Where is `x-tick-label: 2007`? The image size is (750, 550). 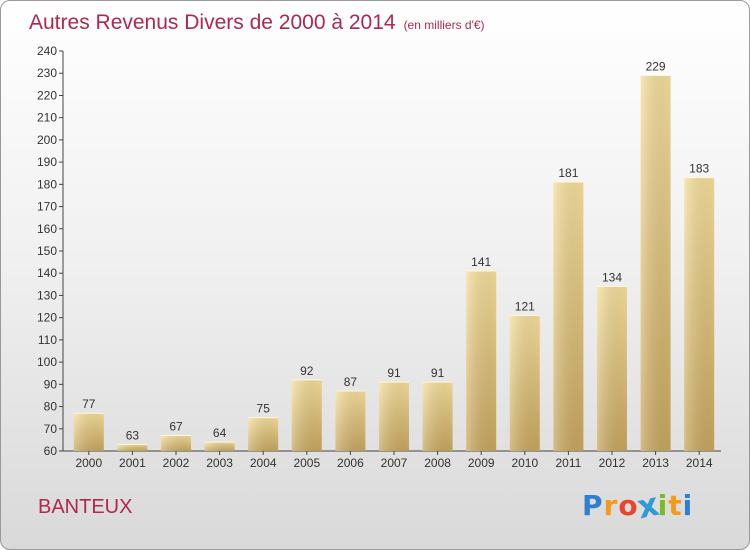
x-tick-label: 2007 is located at coordinates (394, 463).